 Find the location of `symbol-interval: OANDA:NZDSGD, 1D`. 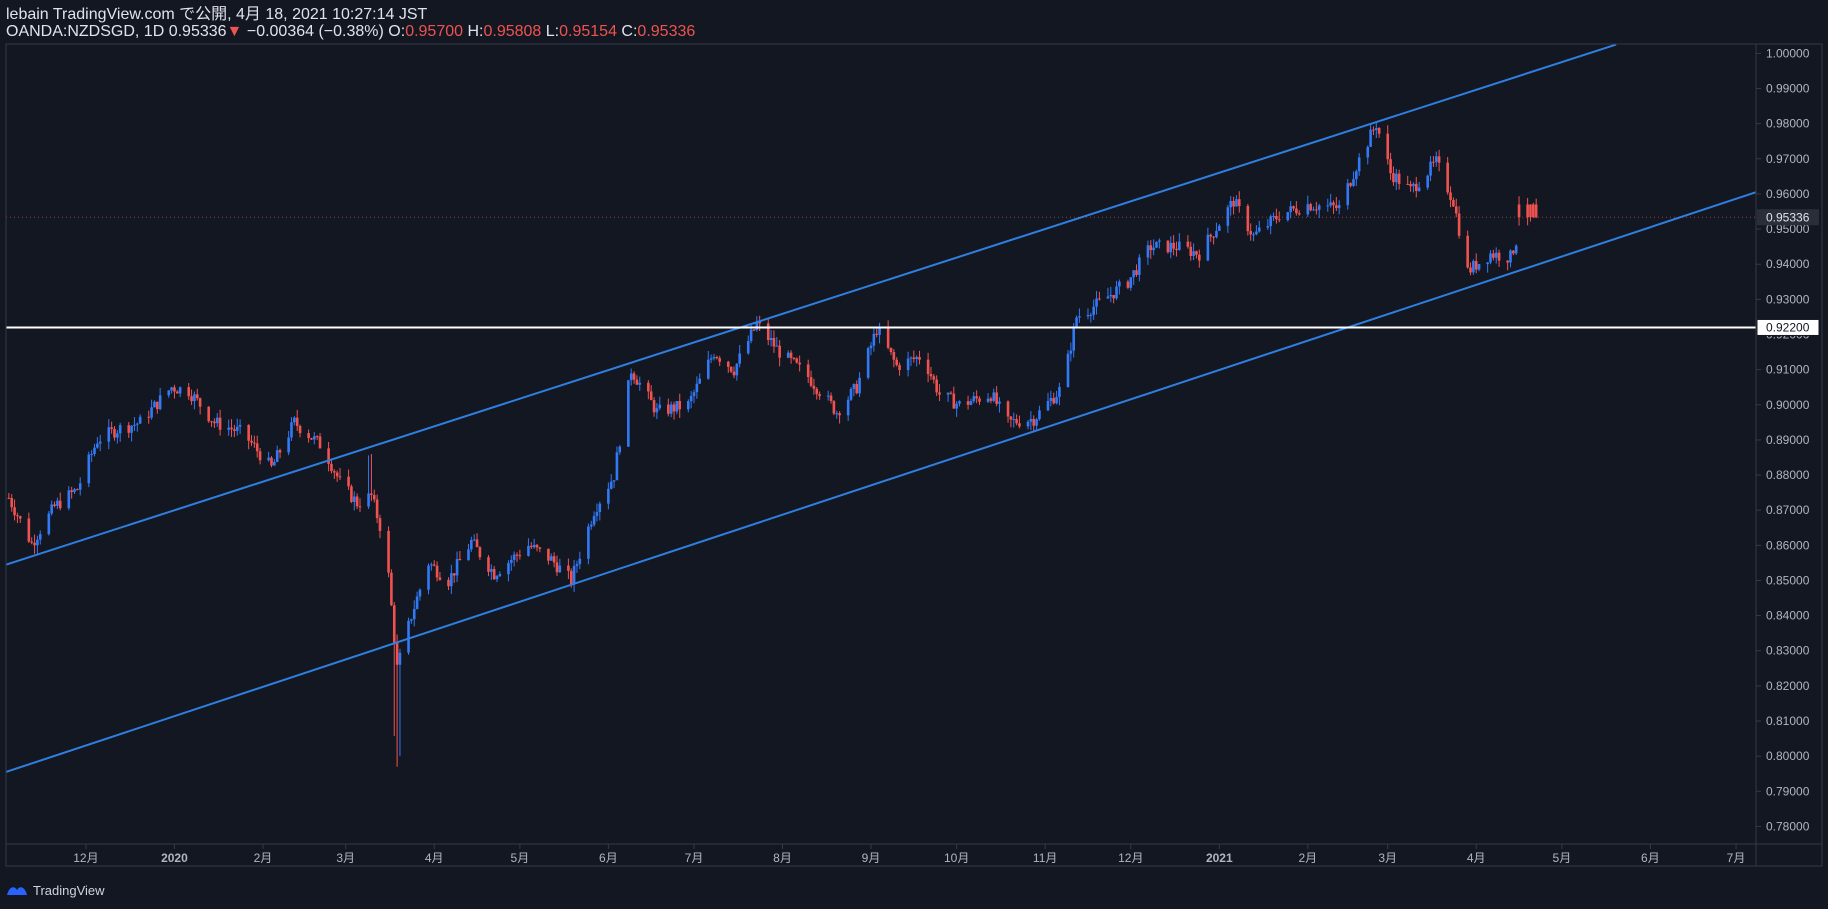

symbol-interval: OANDA:NZDSGD, 1D is located at coordinates (85, 31).